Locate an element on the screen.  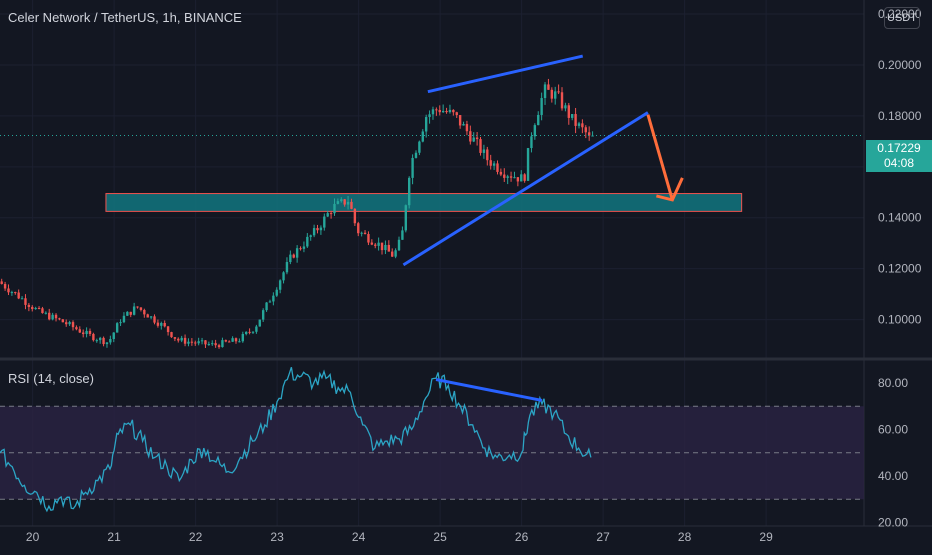
symbol-title: Celer Network / TetherUS, 1h, BINANCE is located at coordinates (125, 17).